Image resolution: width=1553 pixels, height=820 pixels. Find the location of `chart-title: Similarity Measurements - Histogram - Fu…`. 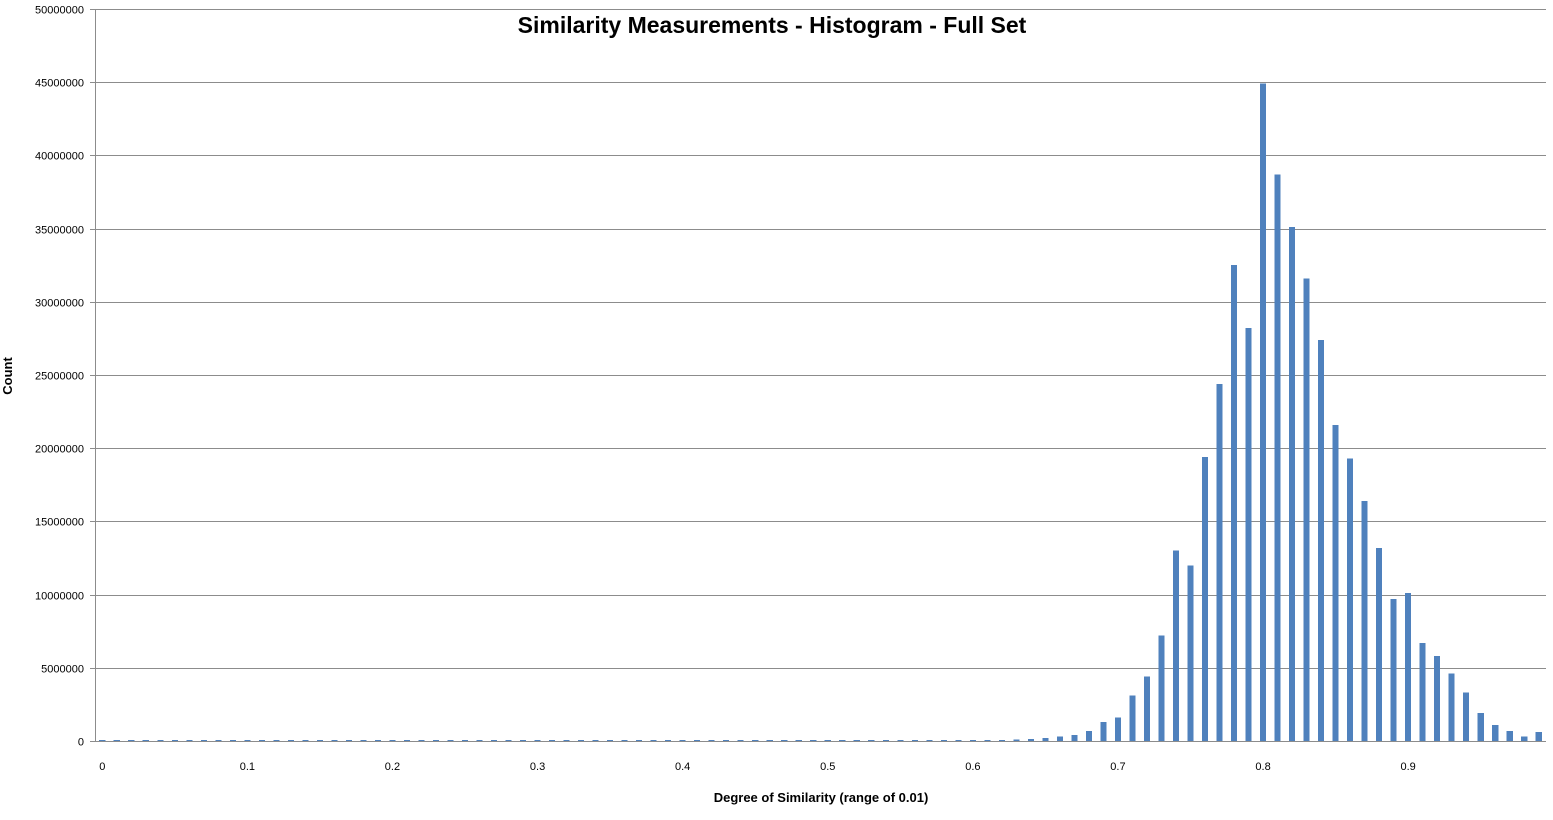

chart-title: Similarity Measurements - Histogram - Fu… is located at coordinates (772, 25).